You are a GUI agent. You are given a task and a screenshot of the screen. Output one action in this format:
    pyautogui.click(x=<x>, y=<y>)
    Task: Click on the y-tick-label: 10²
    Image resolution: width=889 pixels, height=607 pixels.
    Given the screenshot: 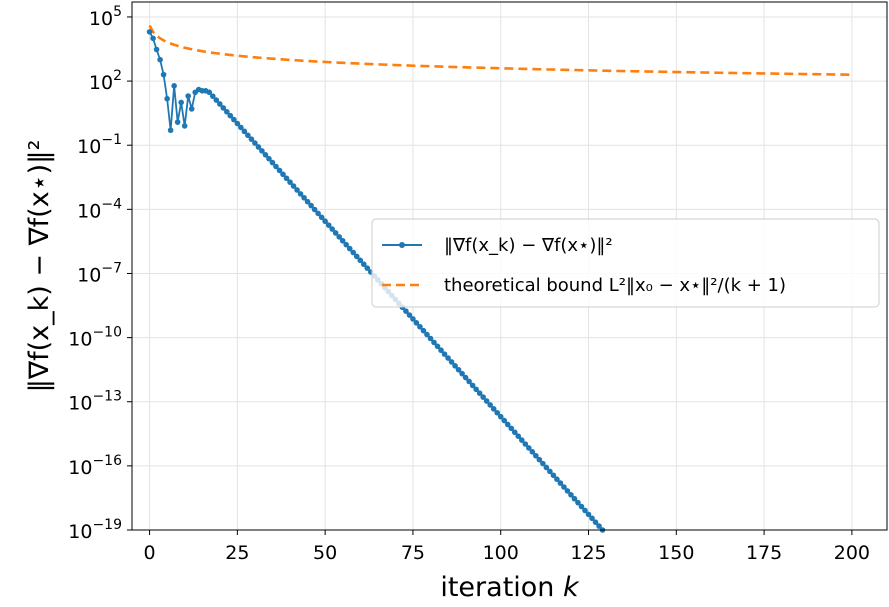 What is the action you would take?
    pyautogui.click(x=105, y=81)
    